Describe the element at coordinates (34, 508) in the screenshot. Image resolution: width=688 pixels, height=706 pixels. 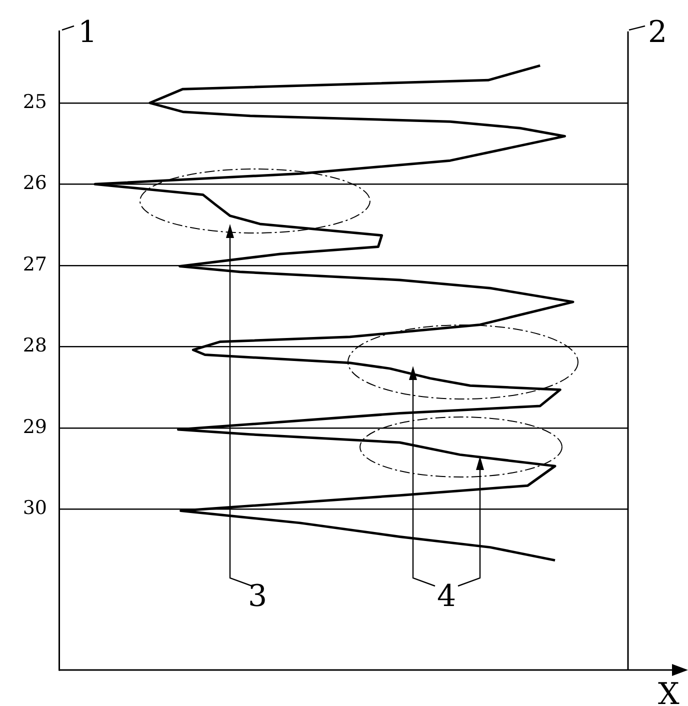
I see `y-tick-label: 30` at that location.